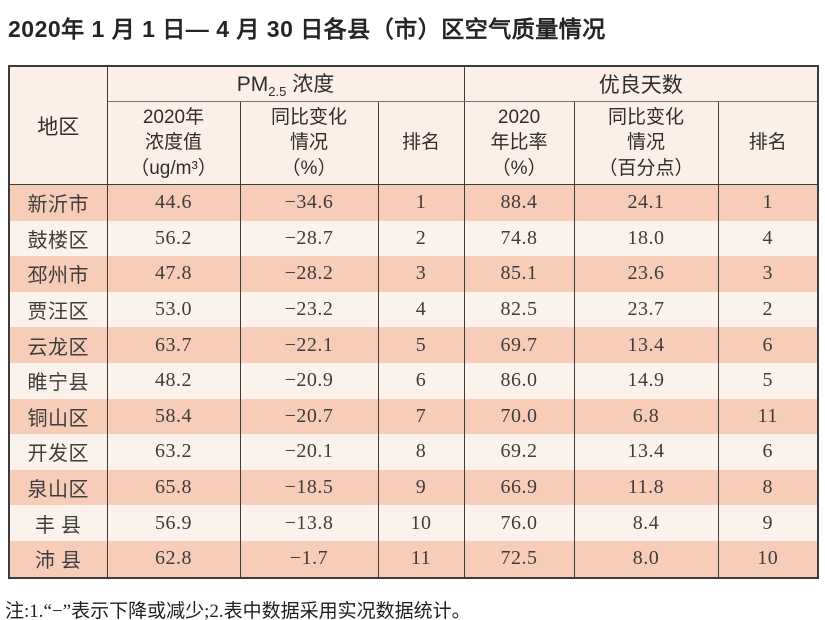 The image size is (825, 620). Describe the element at coordinates (58, 345) in the screenshot. I see `cell-region: 云龙区` at that location.